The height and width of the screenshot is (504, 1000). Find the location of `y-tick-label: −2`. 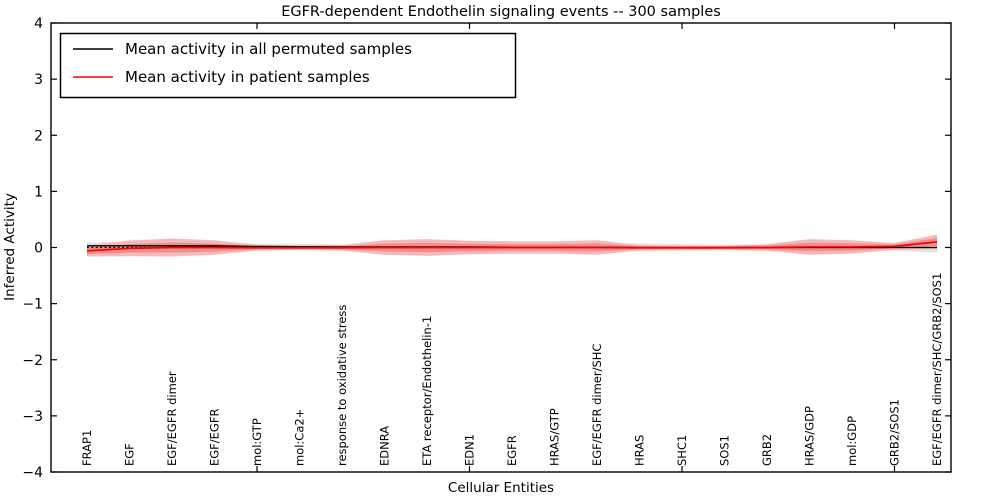

y-tick-label: −2 is located at coordinates (32, 361).